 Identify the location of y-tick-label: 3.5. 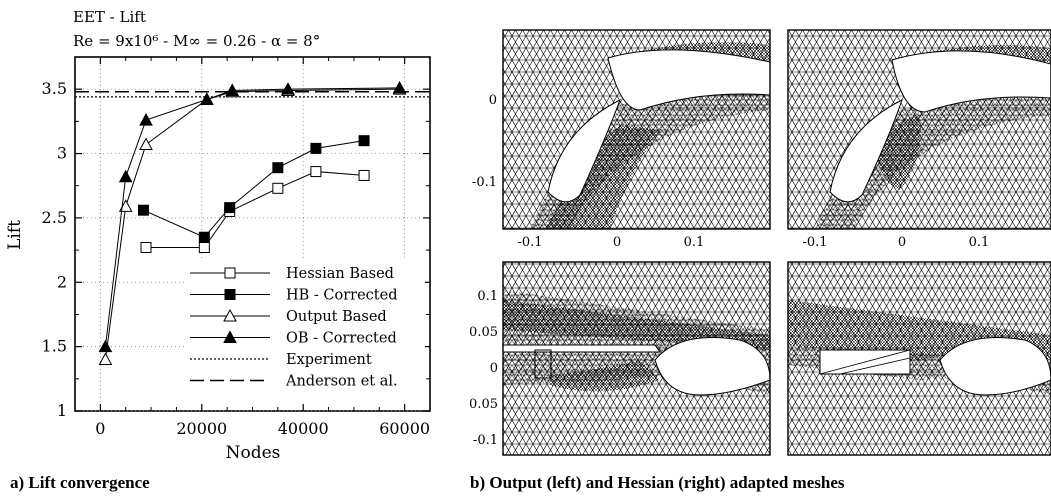
(54, 88).